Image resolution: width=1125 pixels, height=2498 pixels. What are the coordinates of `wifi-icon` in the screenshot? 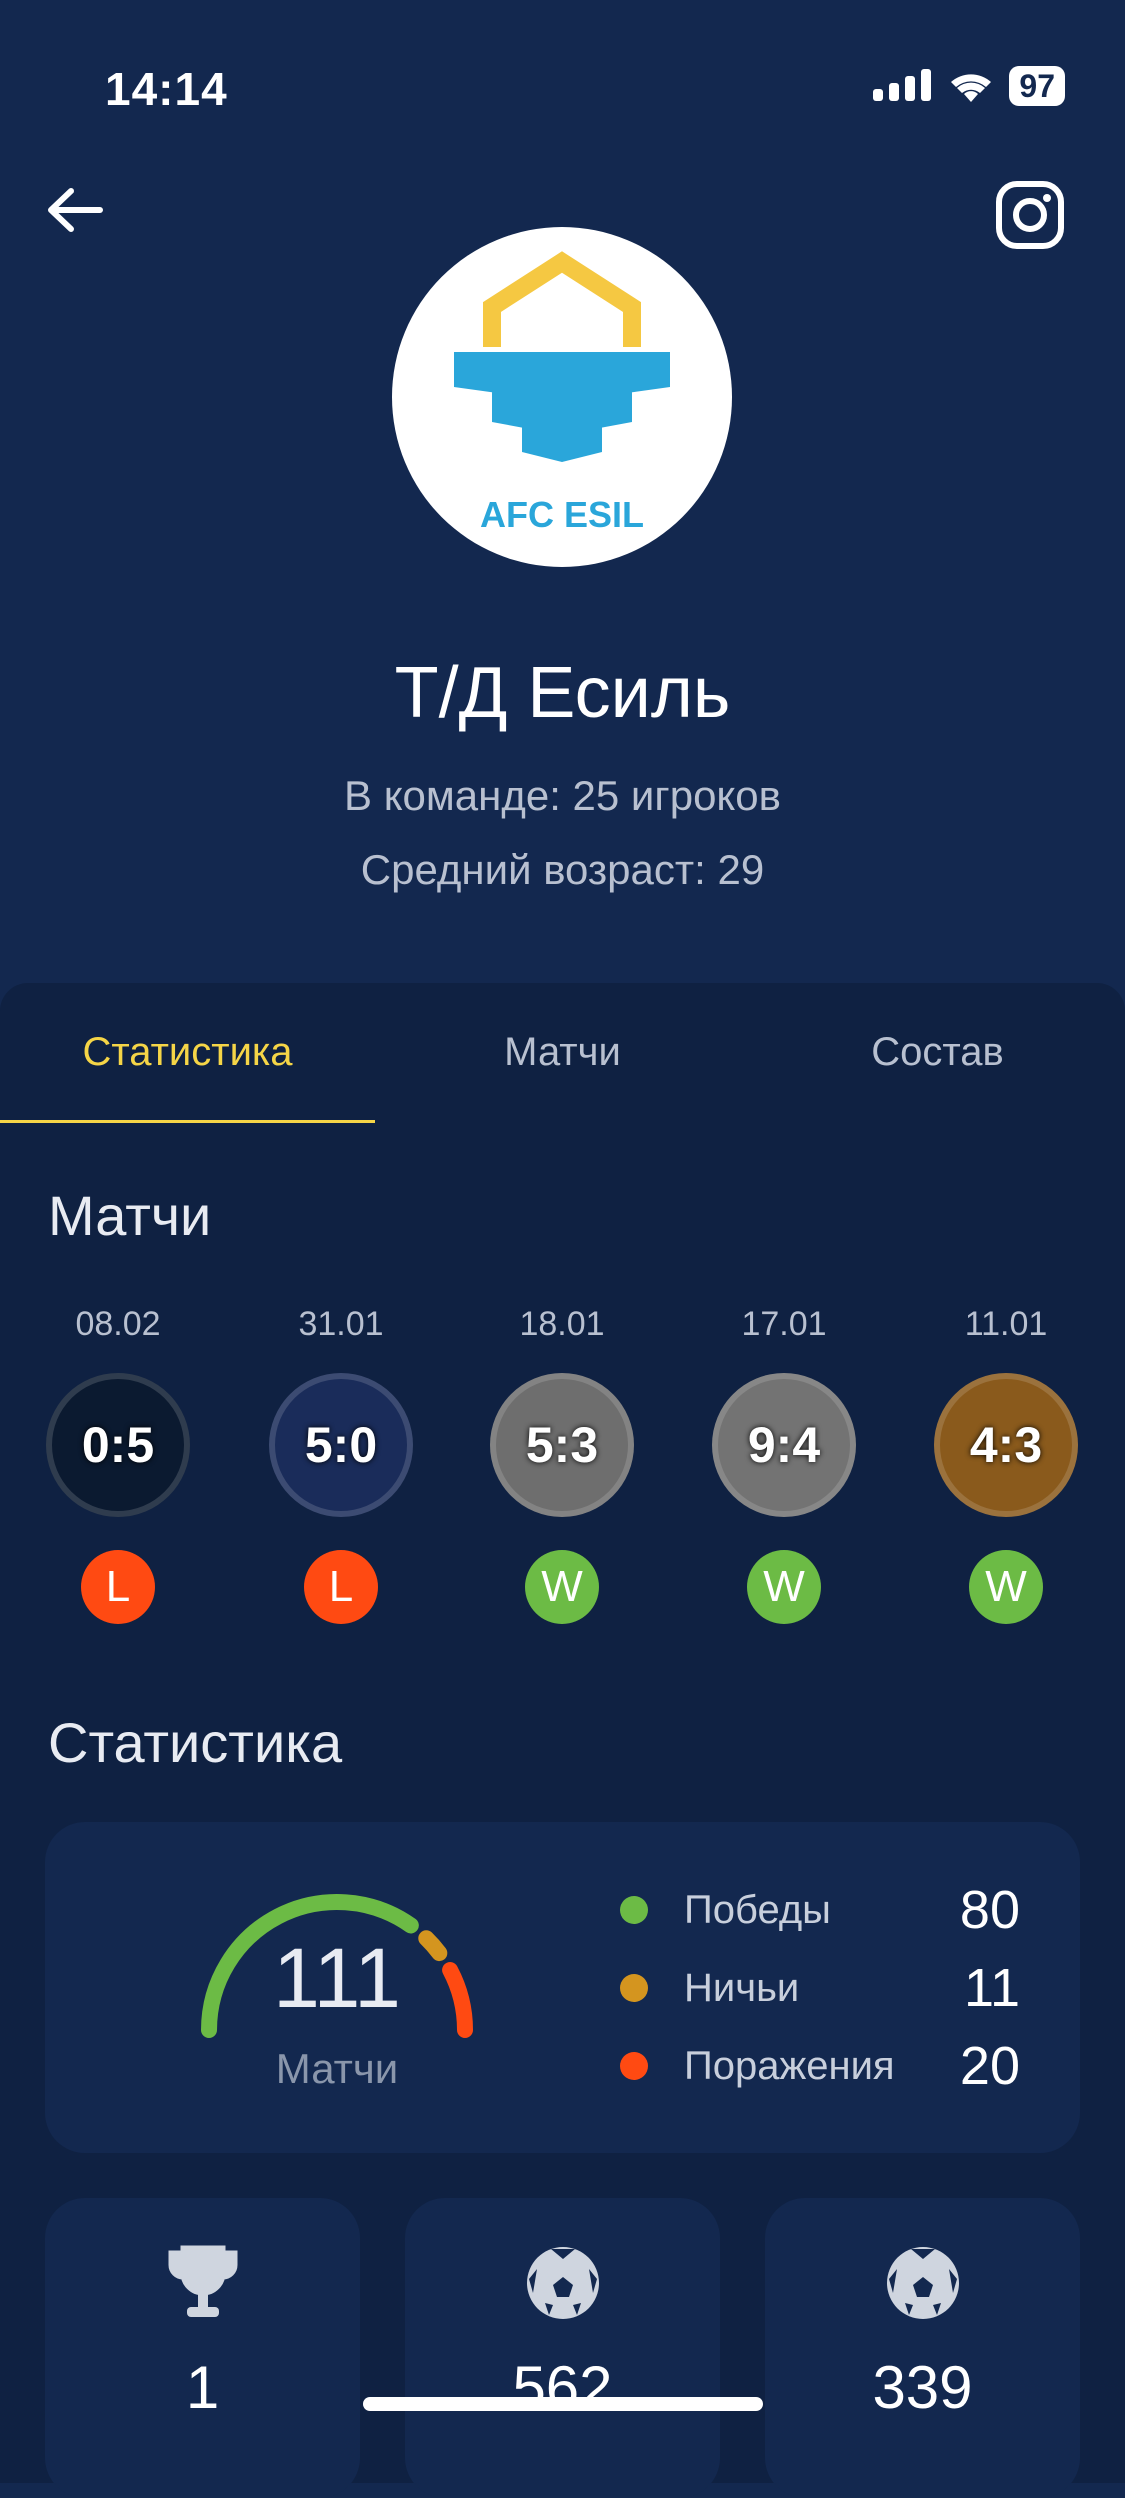 It's located at (971, 88).